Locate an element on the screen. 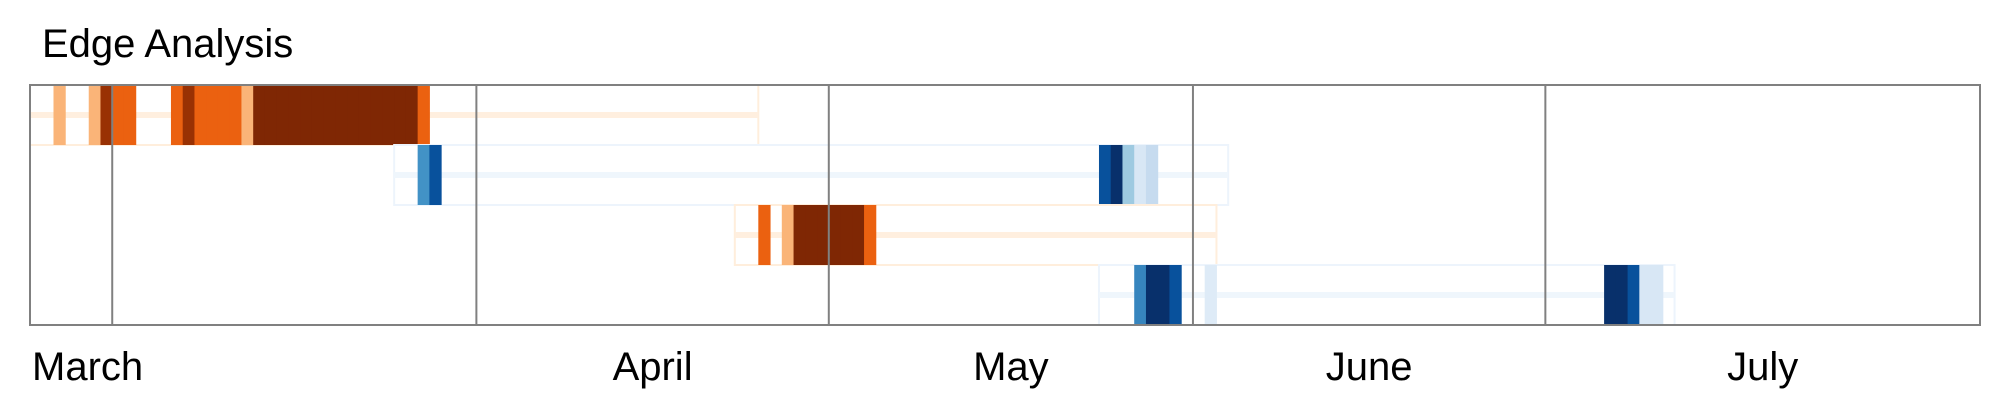 This screenshot has width=2009, height=416. month-tick-label: May is located at coordinates (1011, 367).